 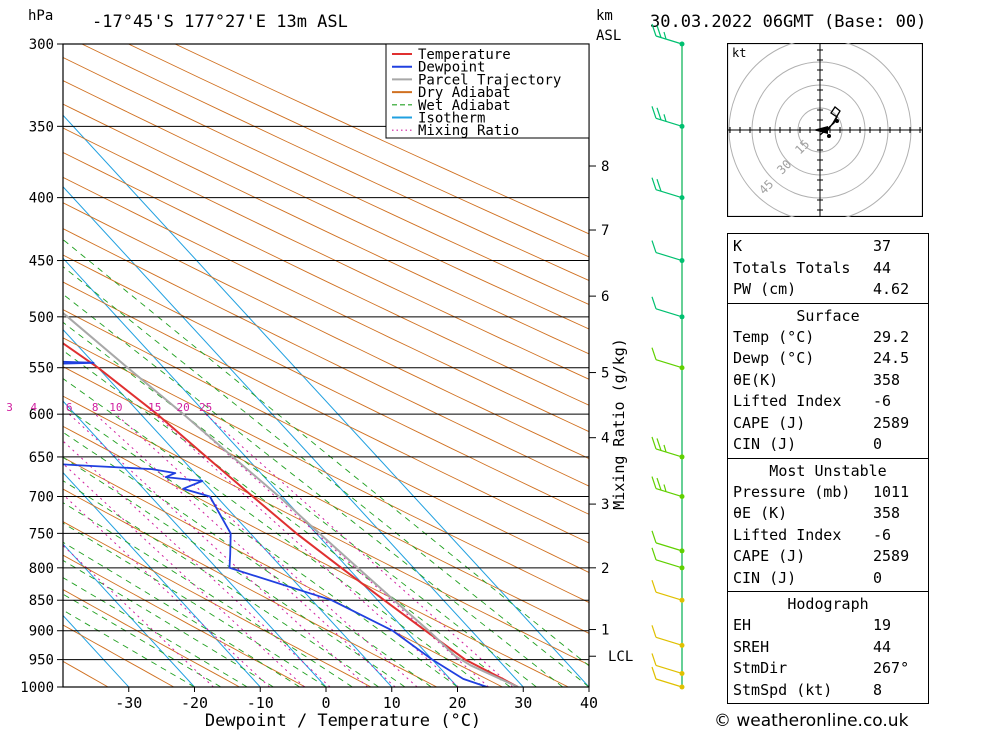 What do you see at coordinates (128, 703) in the screenshot?
I see `temperature-tick-label: -30` at bounding box center [128, 703].